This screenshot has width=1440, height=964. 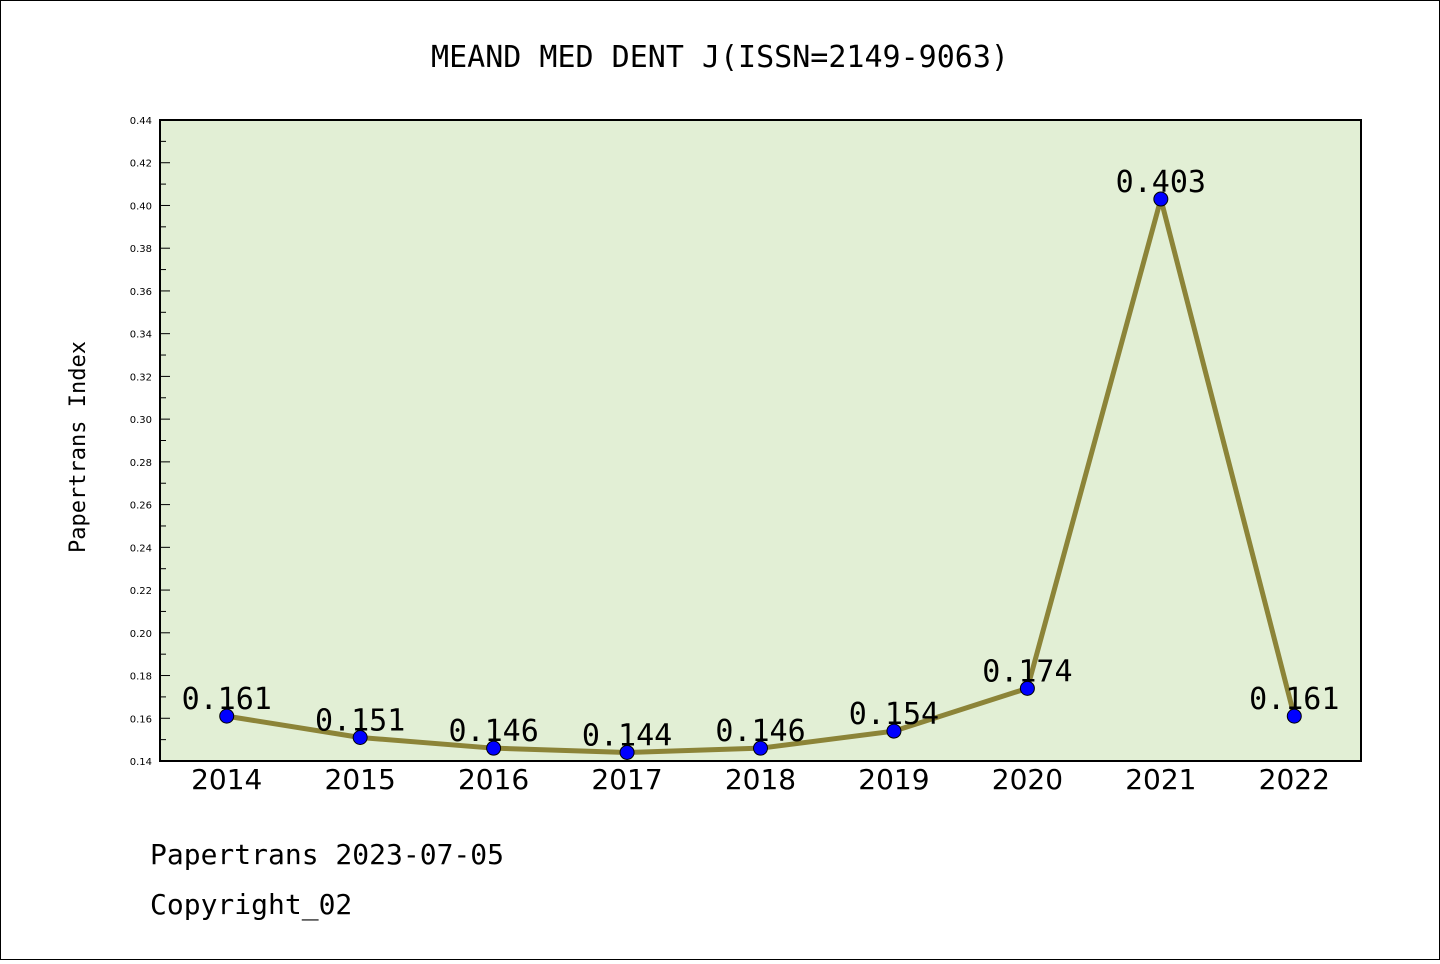 I want to click on footer-date: Papertrans 2023-07-05, so click(x=327, y=854).